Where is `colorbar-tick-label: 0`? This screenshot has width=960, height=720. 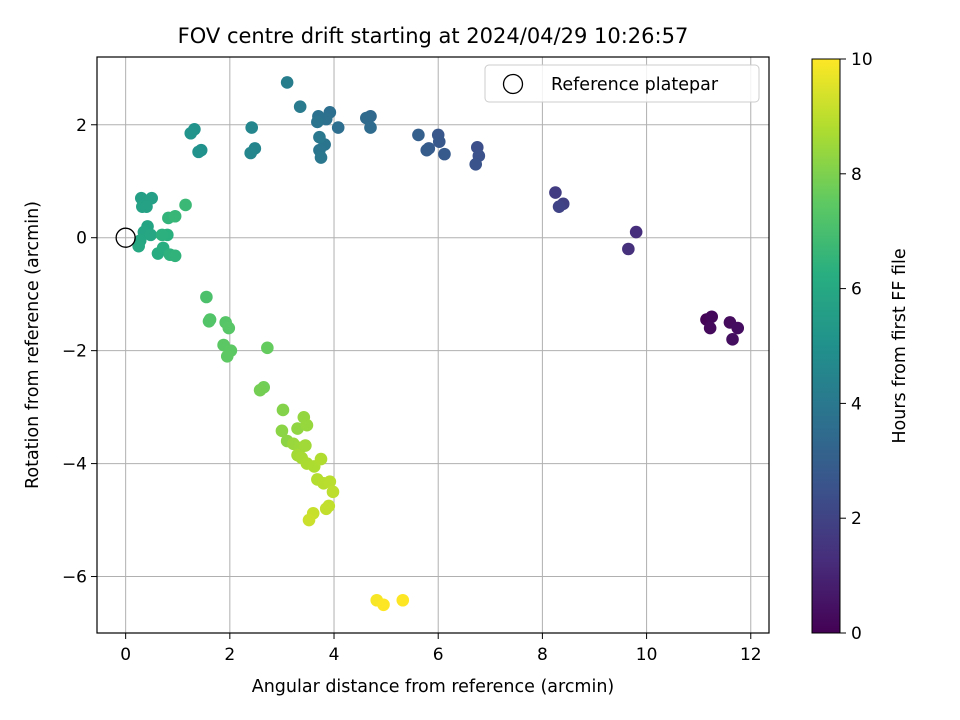
colorbar-tick-label: 0 is located at coordinates (856, 634).